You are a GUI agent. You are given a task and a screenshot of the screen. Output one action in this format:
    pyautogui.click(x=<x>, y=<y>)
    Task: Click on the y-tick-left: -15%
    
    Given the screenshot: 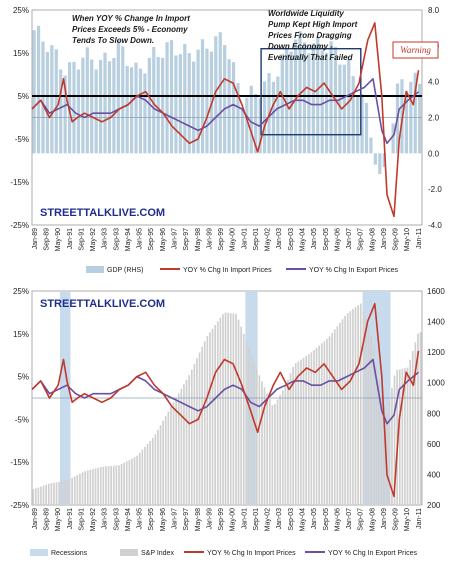 What is the action you would take?
    pyautogui.click(x=19, y=182)
    